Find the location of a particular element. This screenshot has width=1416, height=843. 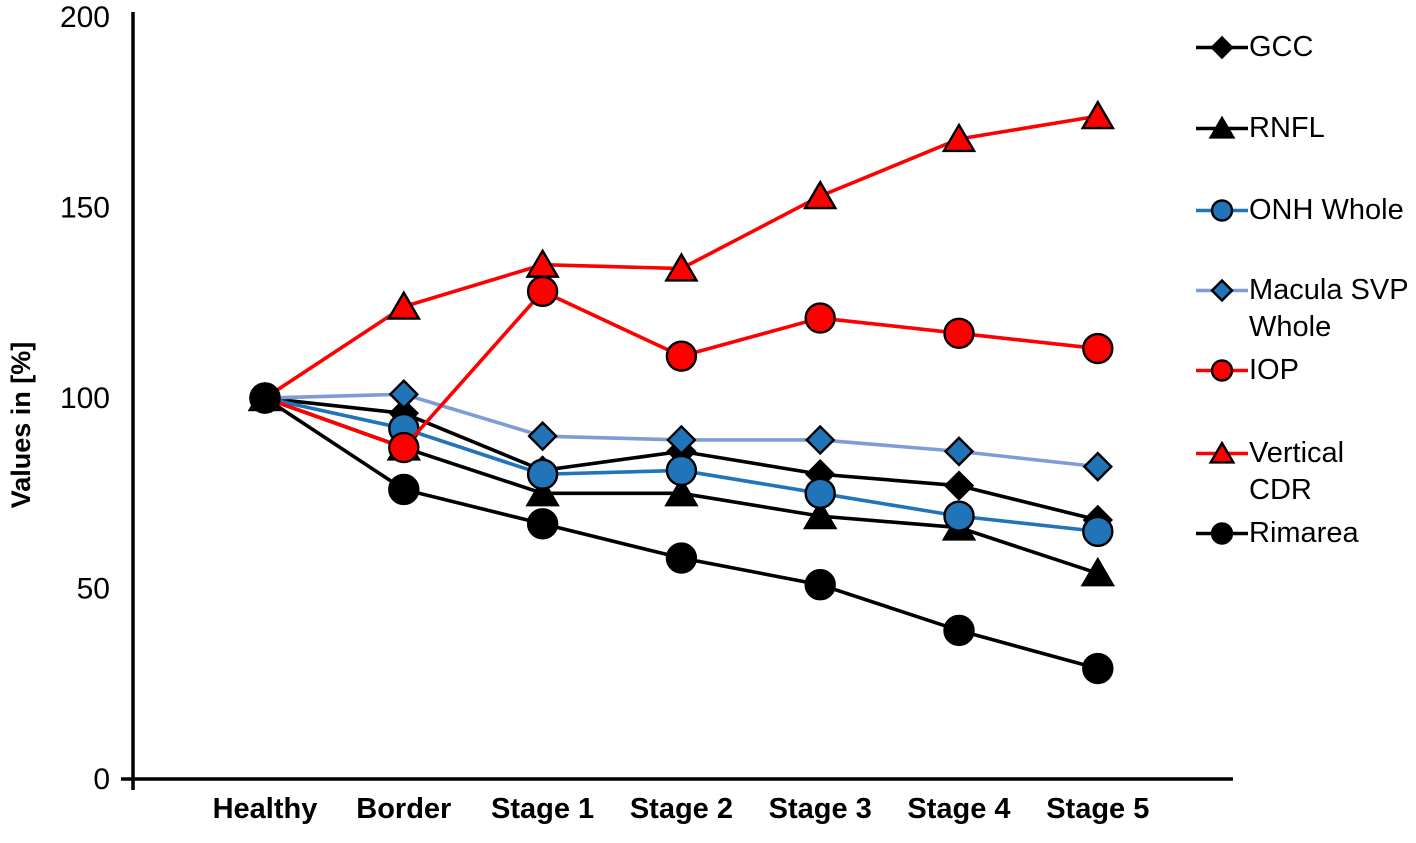

series-marker-gcc is located at coordinates (959, 485).